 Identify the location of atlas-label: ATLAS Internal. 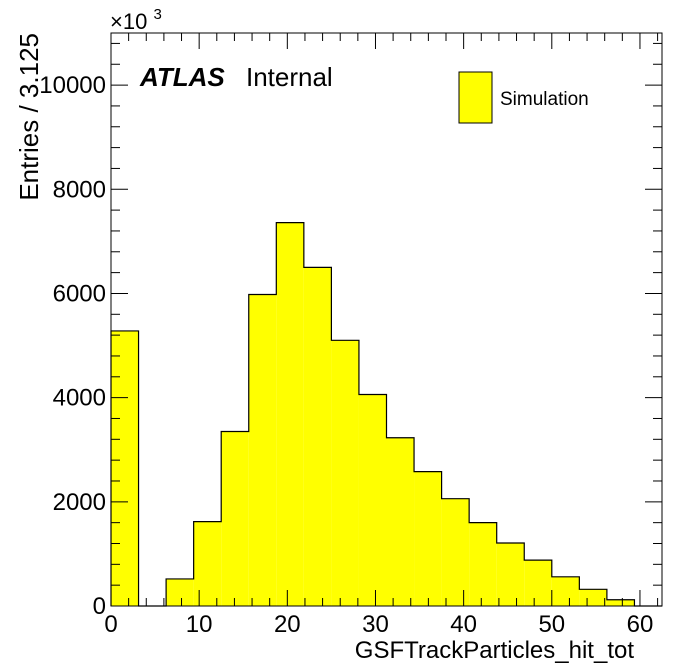
(236, 77).